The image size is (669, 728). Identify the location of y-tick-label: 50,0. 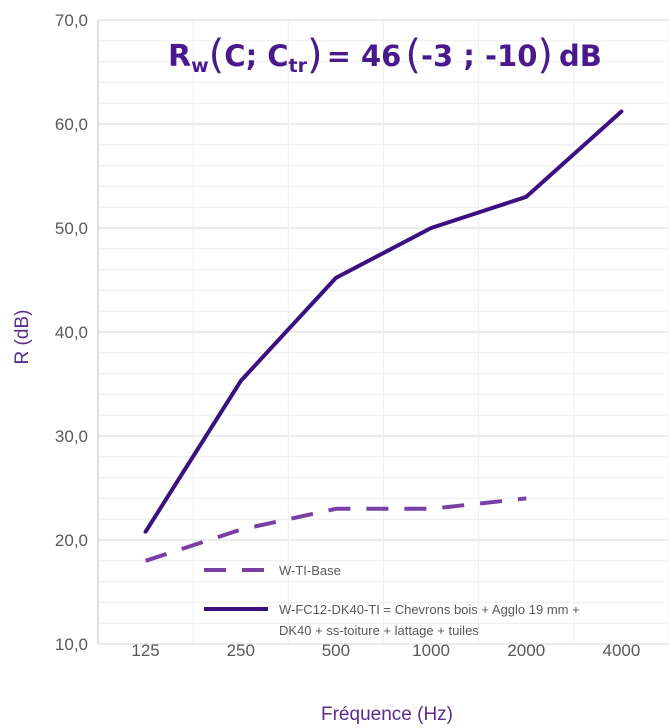
(71, 228).